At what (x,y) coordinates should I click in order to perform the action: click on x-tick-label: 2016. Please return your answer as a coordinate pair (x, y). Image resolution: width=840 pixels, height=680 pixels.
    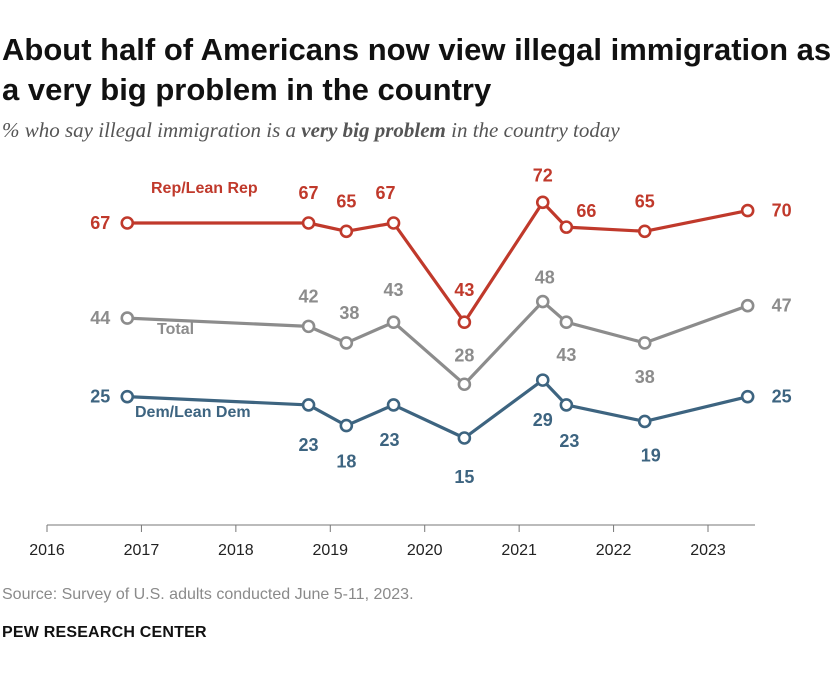
    Looking at the image, I should click on (47, 550).